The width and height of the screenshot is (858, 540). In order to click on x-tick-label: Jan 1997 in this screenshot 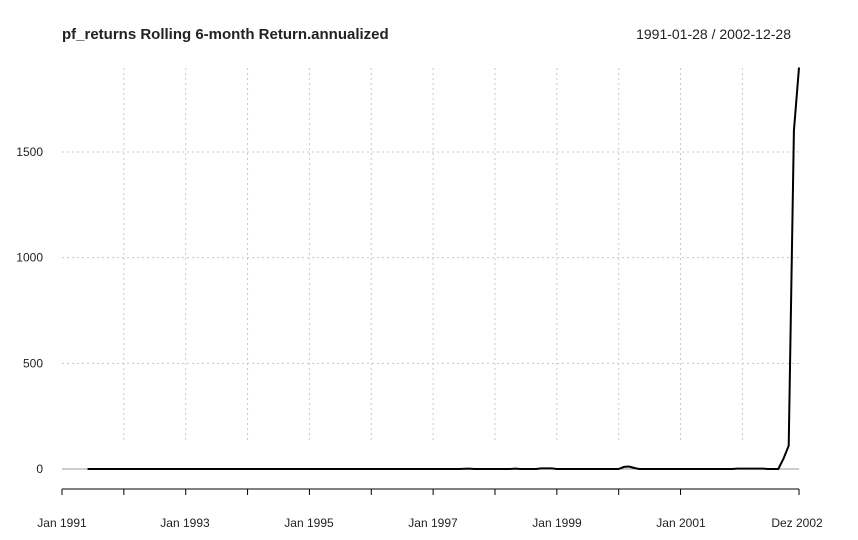, I will do `click(433, 523)`.